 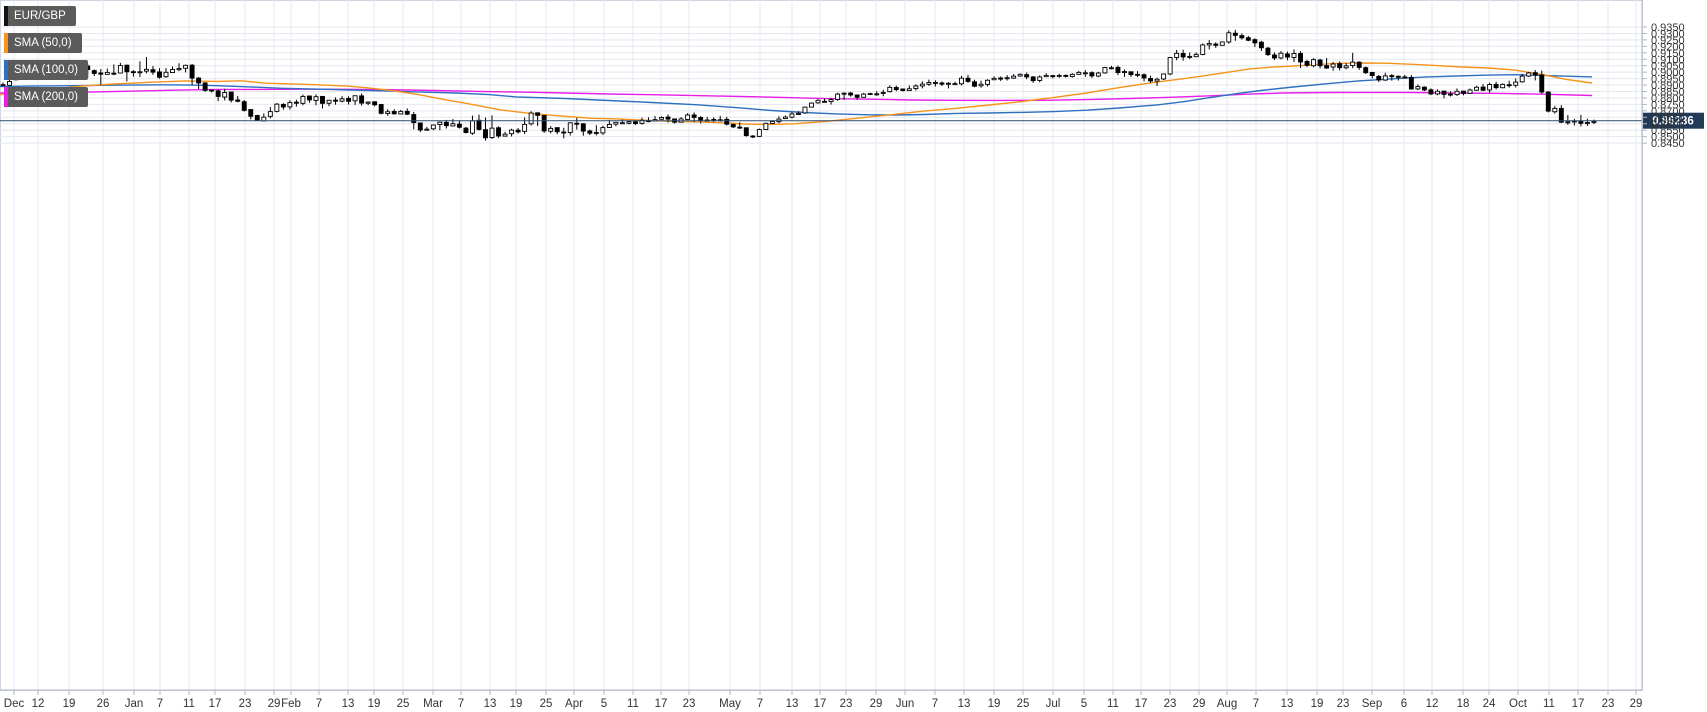 What do you see at coordinates (792, 704) in the screenshot?
I see `x-tick-label: 13` at bounding box center [792, 704].